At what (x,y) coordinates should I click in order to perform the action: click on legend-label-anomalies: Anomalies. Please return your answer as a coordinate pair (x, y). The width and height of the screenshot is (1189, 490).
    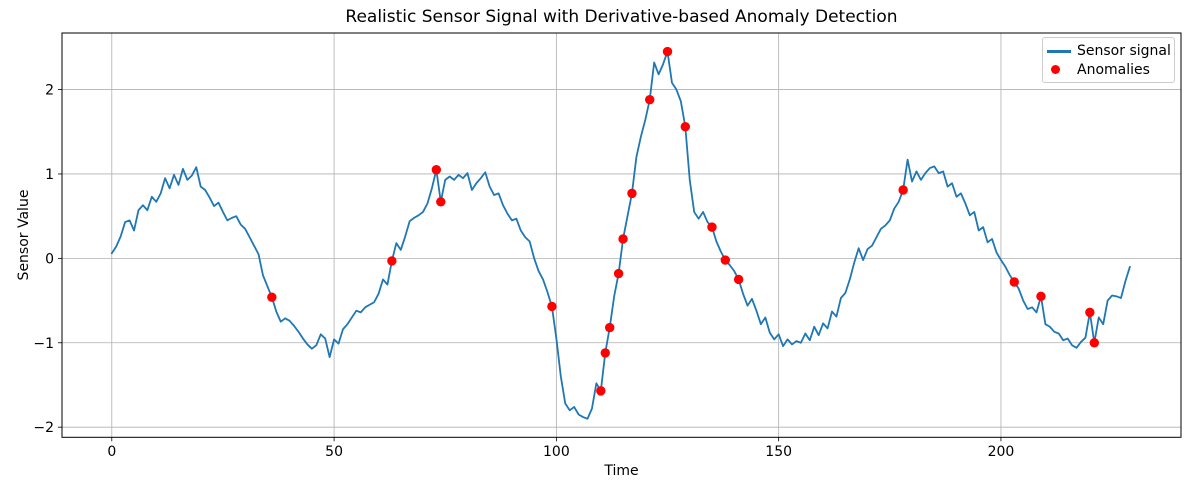
    Looking at the image, I should click on (1113, 69).